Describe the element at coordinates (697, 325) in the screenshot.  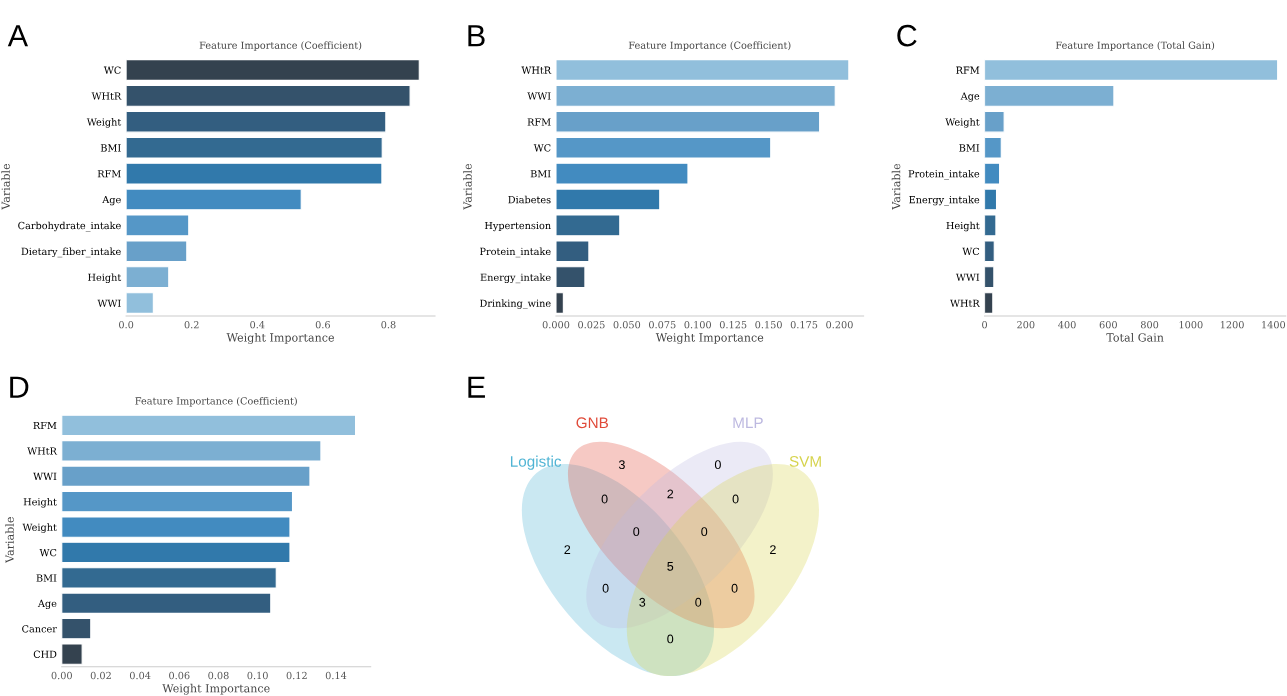
I see `x-tick-label: 0.100` at that location.